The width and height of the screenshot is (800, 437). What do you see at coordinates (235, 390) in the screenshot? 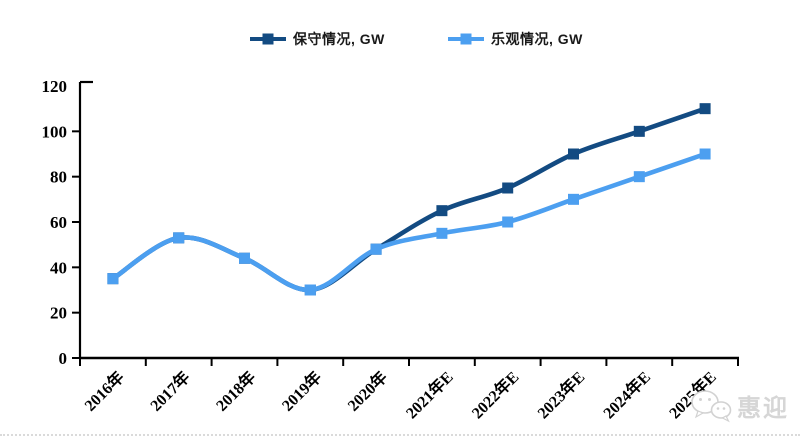
I see `svg-text: 2018年` at bounding box center [235, 390].